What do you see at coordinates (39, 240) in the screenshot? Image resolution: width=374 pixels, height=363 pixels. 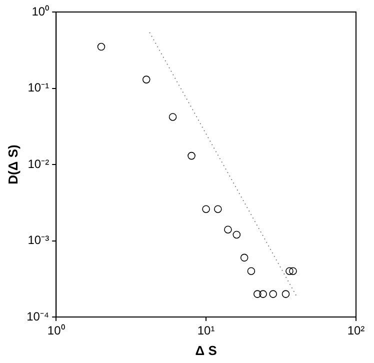 I see `y-tick-label: 10⁻³` at bounding box center [39, 240].